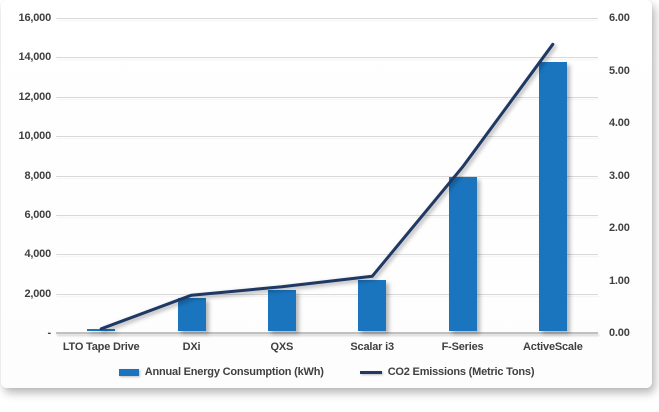  Describe the element at coordinates (461, 372) in the screenshot. I see `legend-label-co2: CO2 Emissions (Metric Tons)` at that location.